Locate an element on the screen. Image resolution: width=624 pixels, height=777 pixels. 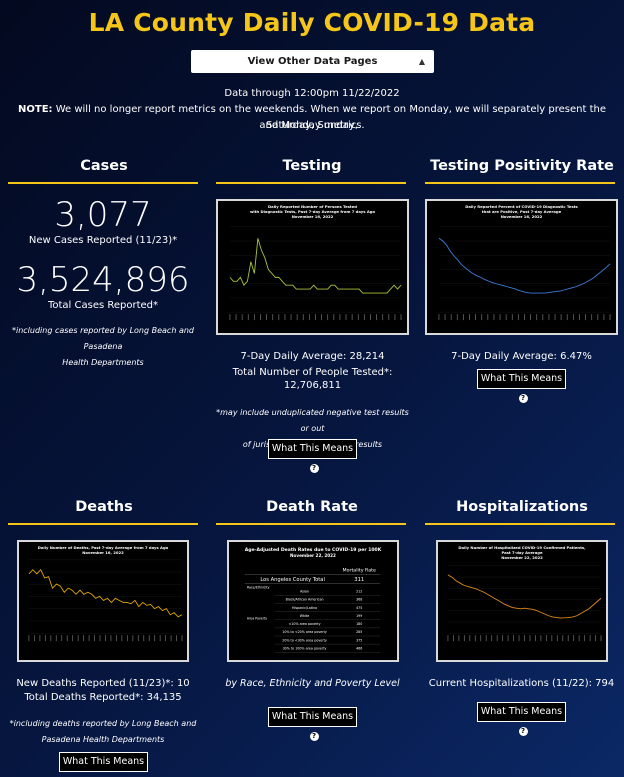
hospitalizations-button-label: What This Means is located at coordinates (521, 711).